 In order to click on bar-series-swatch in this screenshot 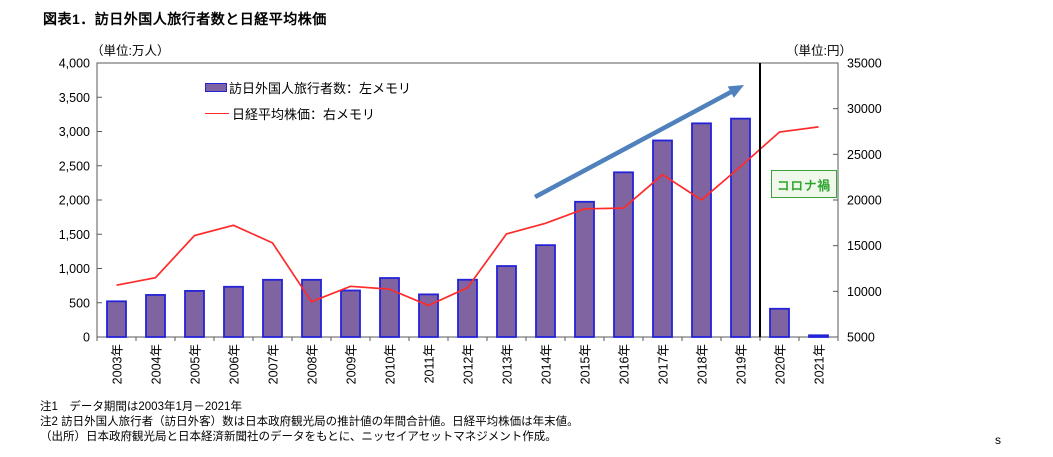, I will do `click(216, 87)`.